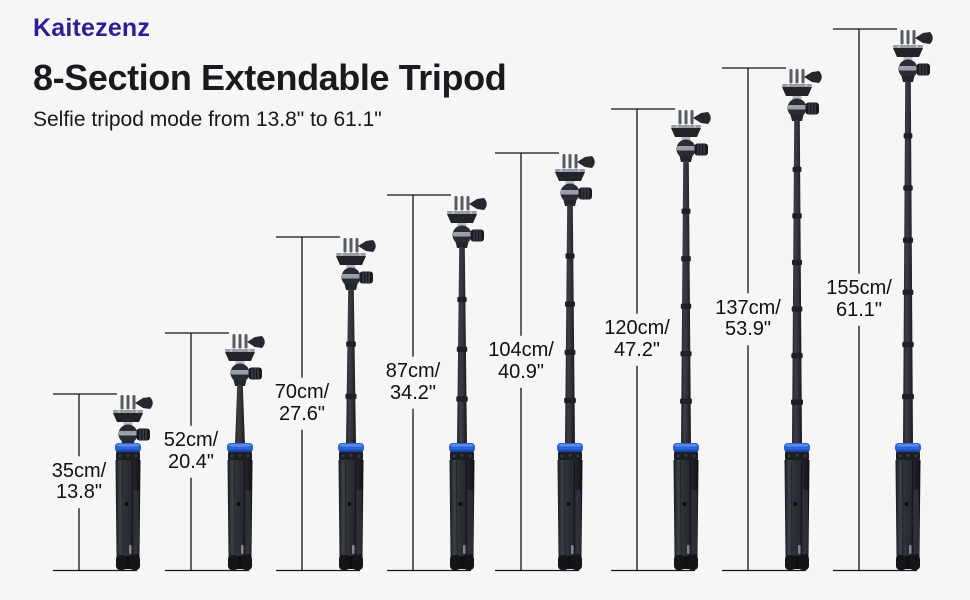  What do you see at coordinates (521, 371) in the screenshot?
I see `height-label-inch: 40.9"` at bounding box center [521, 371].